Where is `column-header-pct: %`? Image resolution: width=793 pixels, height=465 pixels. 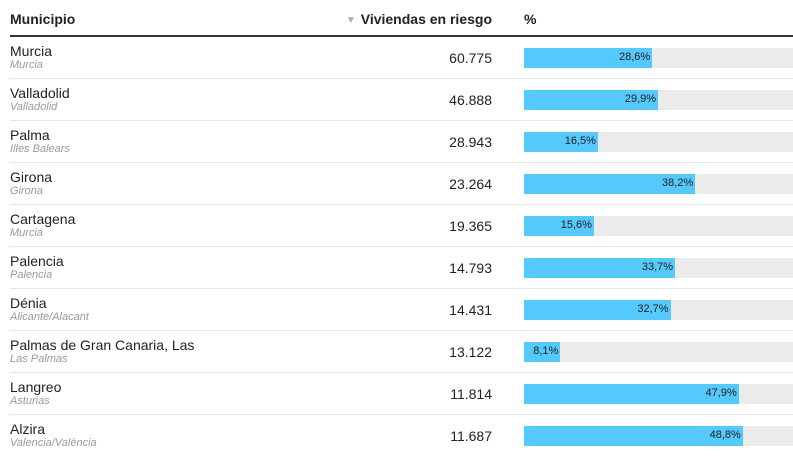 column-header-pct: % is located at coordinates (530, 19).